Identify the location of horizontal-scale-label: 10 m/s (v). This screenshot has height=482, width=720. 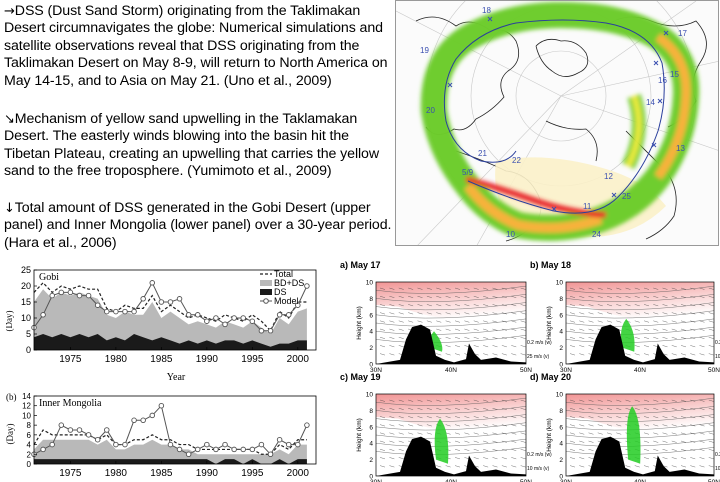
(717, 469).